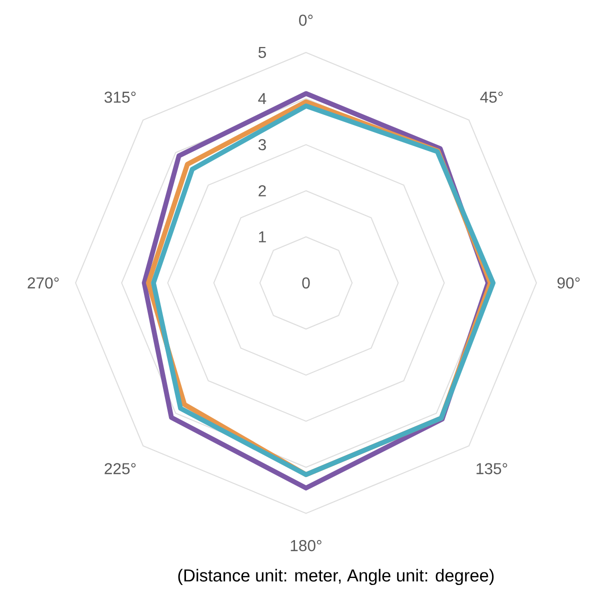 The width and height of the screenshot is (600, 600). What do you see at coordinates (336, 577) in the screenshot?
I see `text: (Distance unit: meter, Angle unit: degree)` at bounding box center [336, 577].